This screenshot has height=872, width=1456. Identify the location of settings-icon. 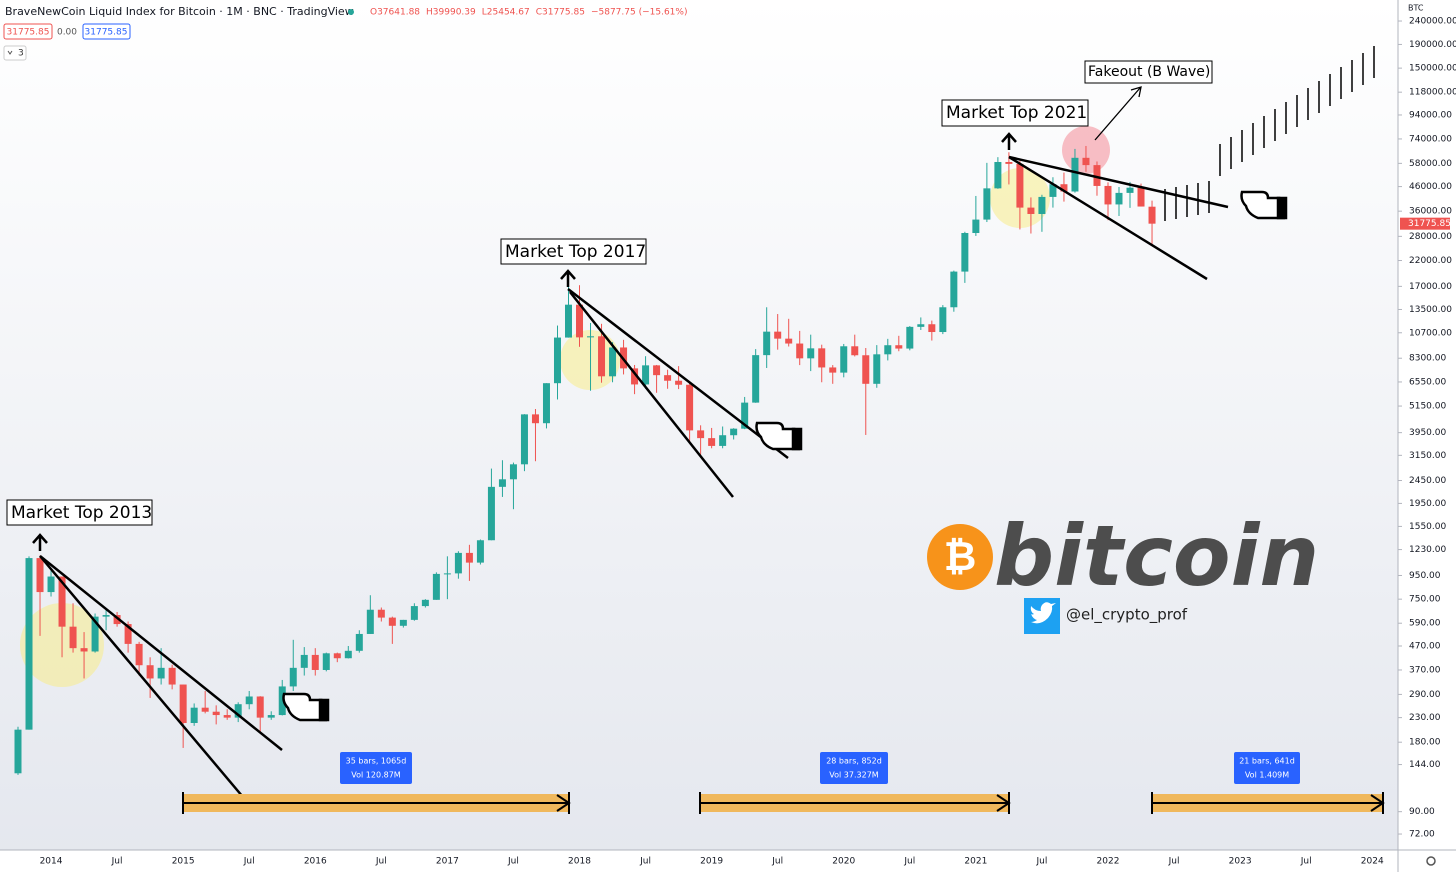
(1431, 861).